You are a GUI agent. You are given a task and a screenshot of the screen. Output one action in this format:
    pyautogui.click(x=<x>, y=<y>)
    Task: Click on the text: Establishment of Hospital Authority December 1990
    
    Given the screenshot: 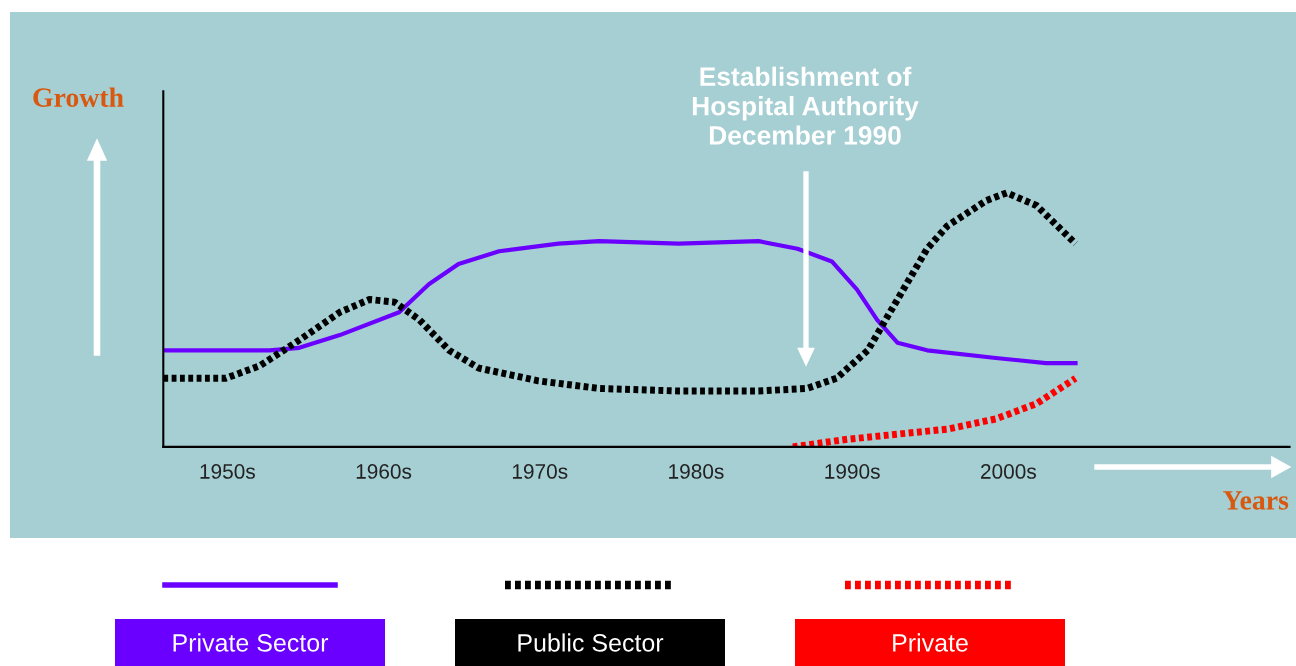 What is the action you would take?
    pyautogui.click(x=805, y=105)
    